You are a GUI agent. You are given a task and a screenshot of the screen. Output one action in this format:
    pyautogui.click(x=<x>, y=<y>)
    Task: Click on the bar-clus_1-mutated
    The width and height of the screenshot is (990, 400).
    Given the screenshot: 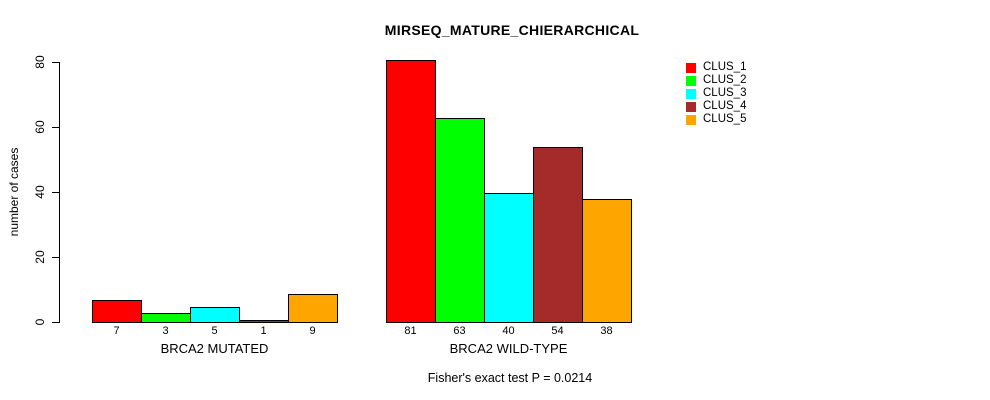 What is the action you would take?
    pyautogui.click(x=117, y=311)
    